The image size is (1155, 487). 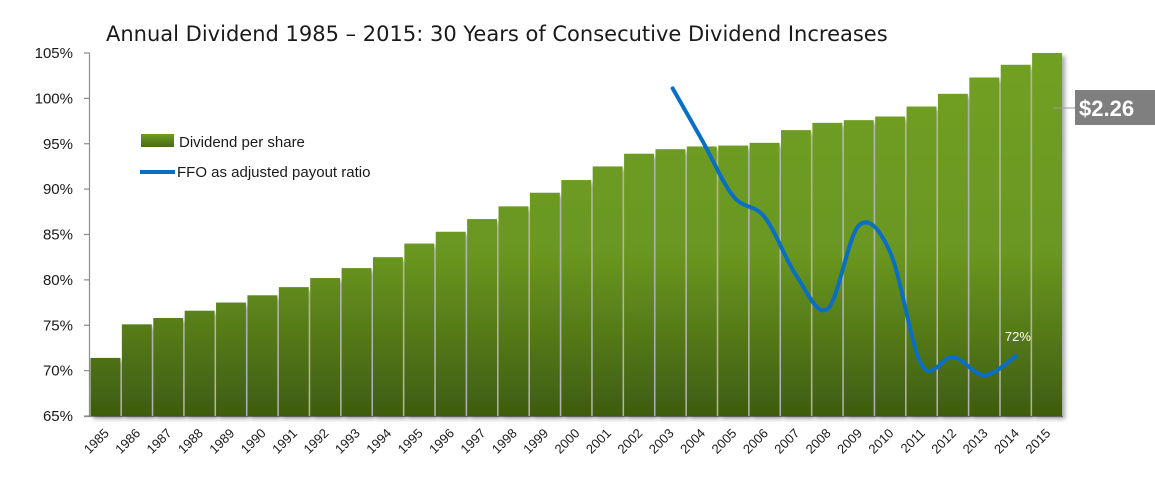 I want to click on x-tick-label: 1995, so click(x=410, y=441).